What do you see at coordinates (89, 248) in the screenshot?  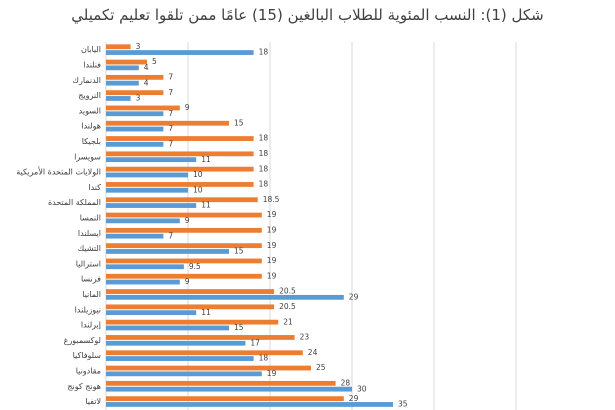 I see `category-label: التشيك` at bounding box center [89, 248].